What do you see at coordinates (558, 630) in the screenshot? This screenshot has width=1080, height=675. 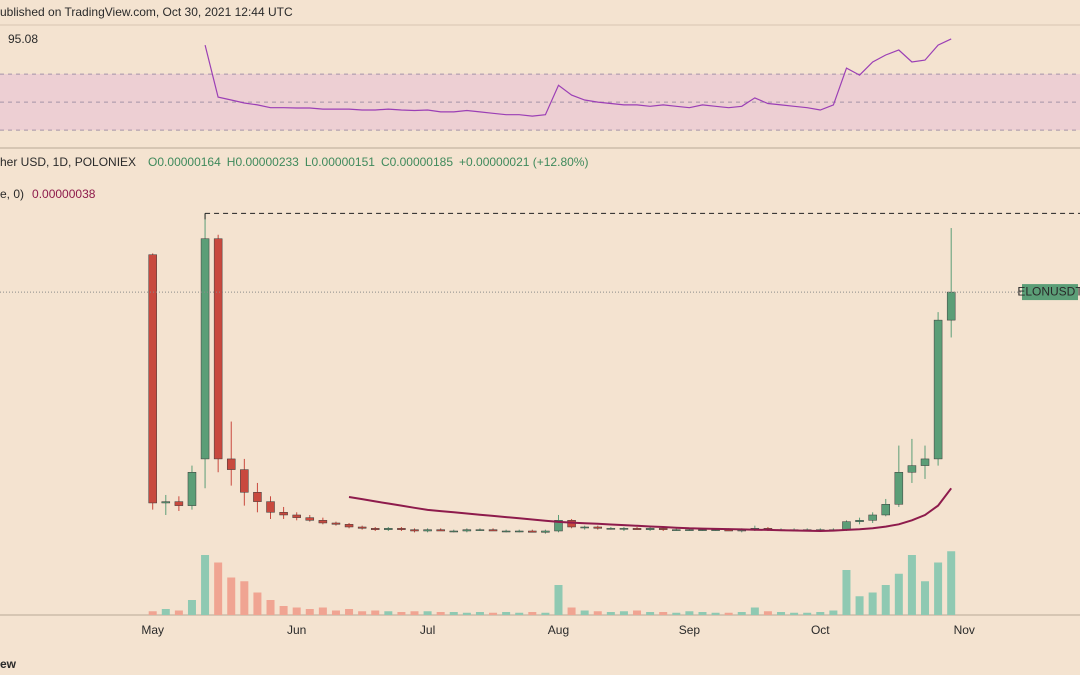 I see `x-tick-label: Aug` at bounding box center [558, 630].